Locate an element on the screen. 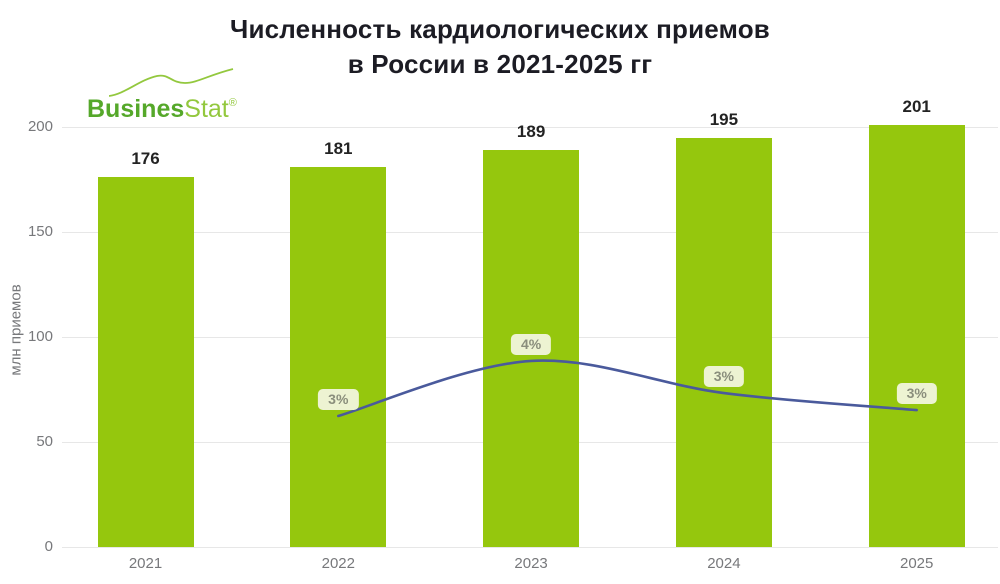 Image resolution: width=1000 pixels, height=584 pixels. businesstat-logo: BusinesStat® is located at coordinates (163, 96).